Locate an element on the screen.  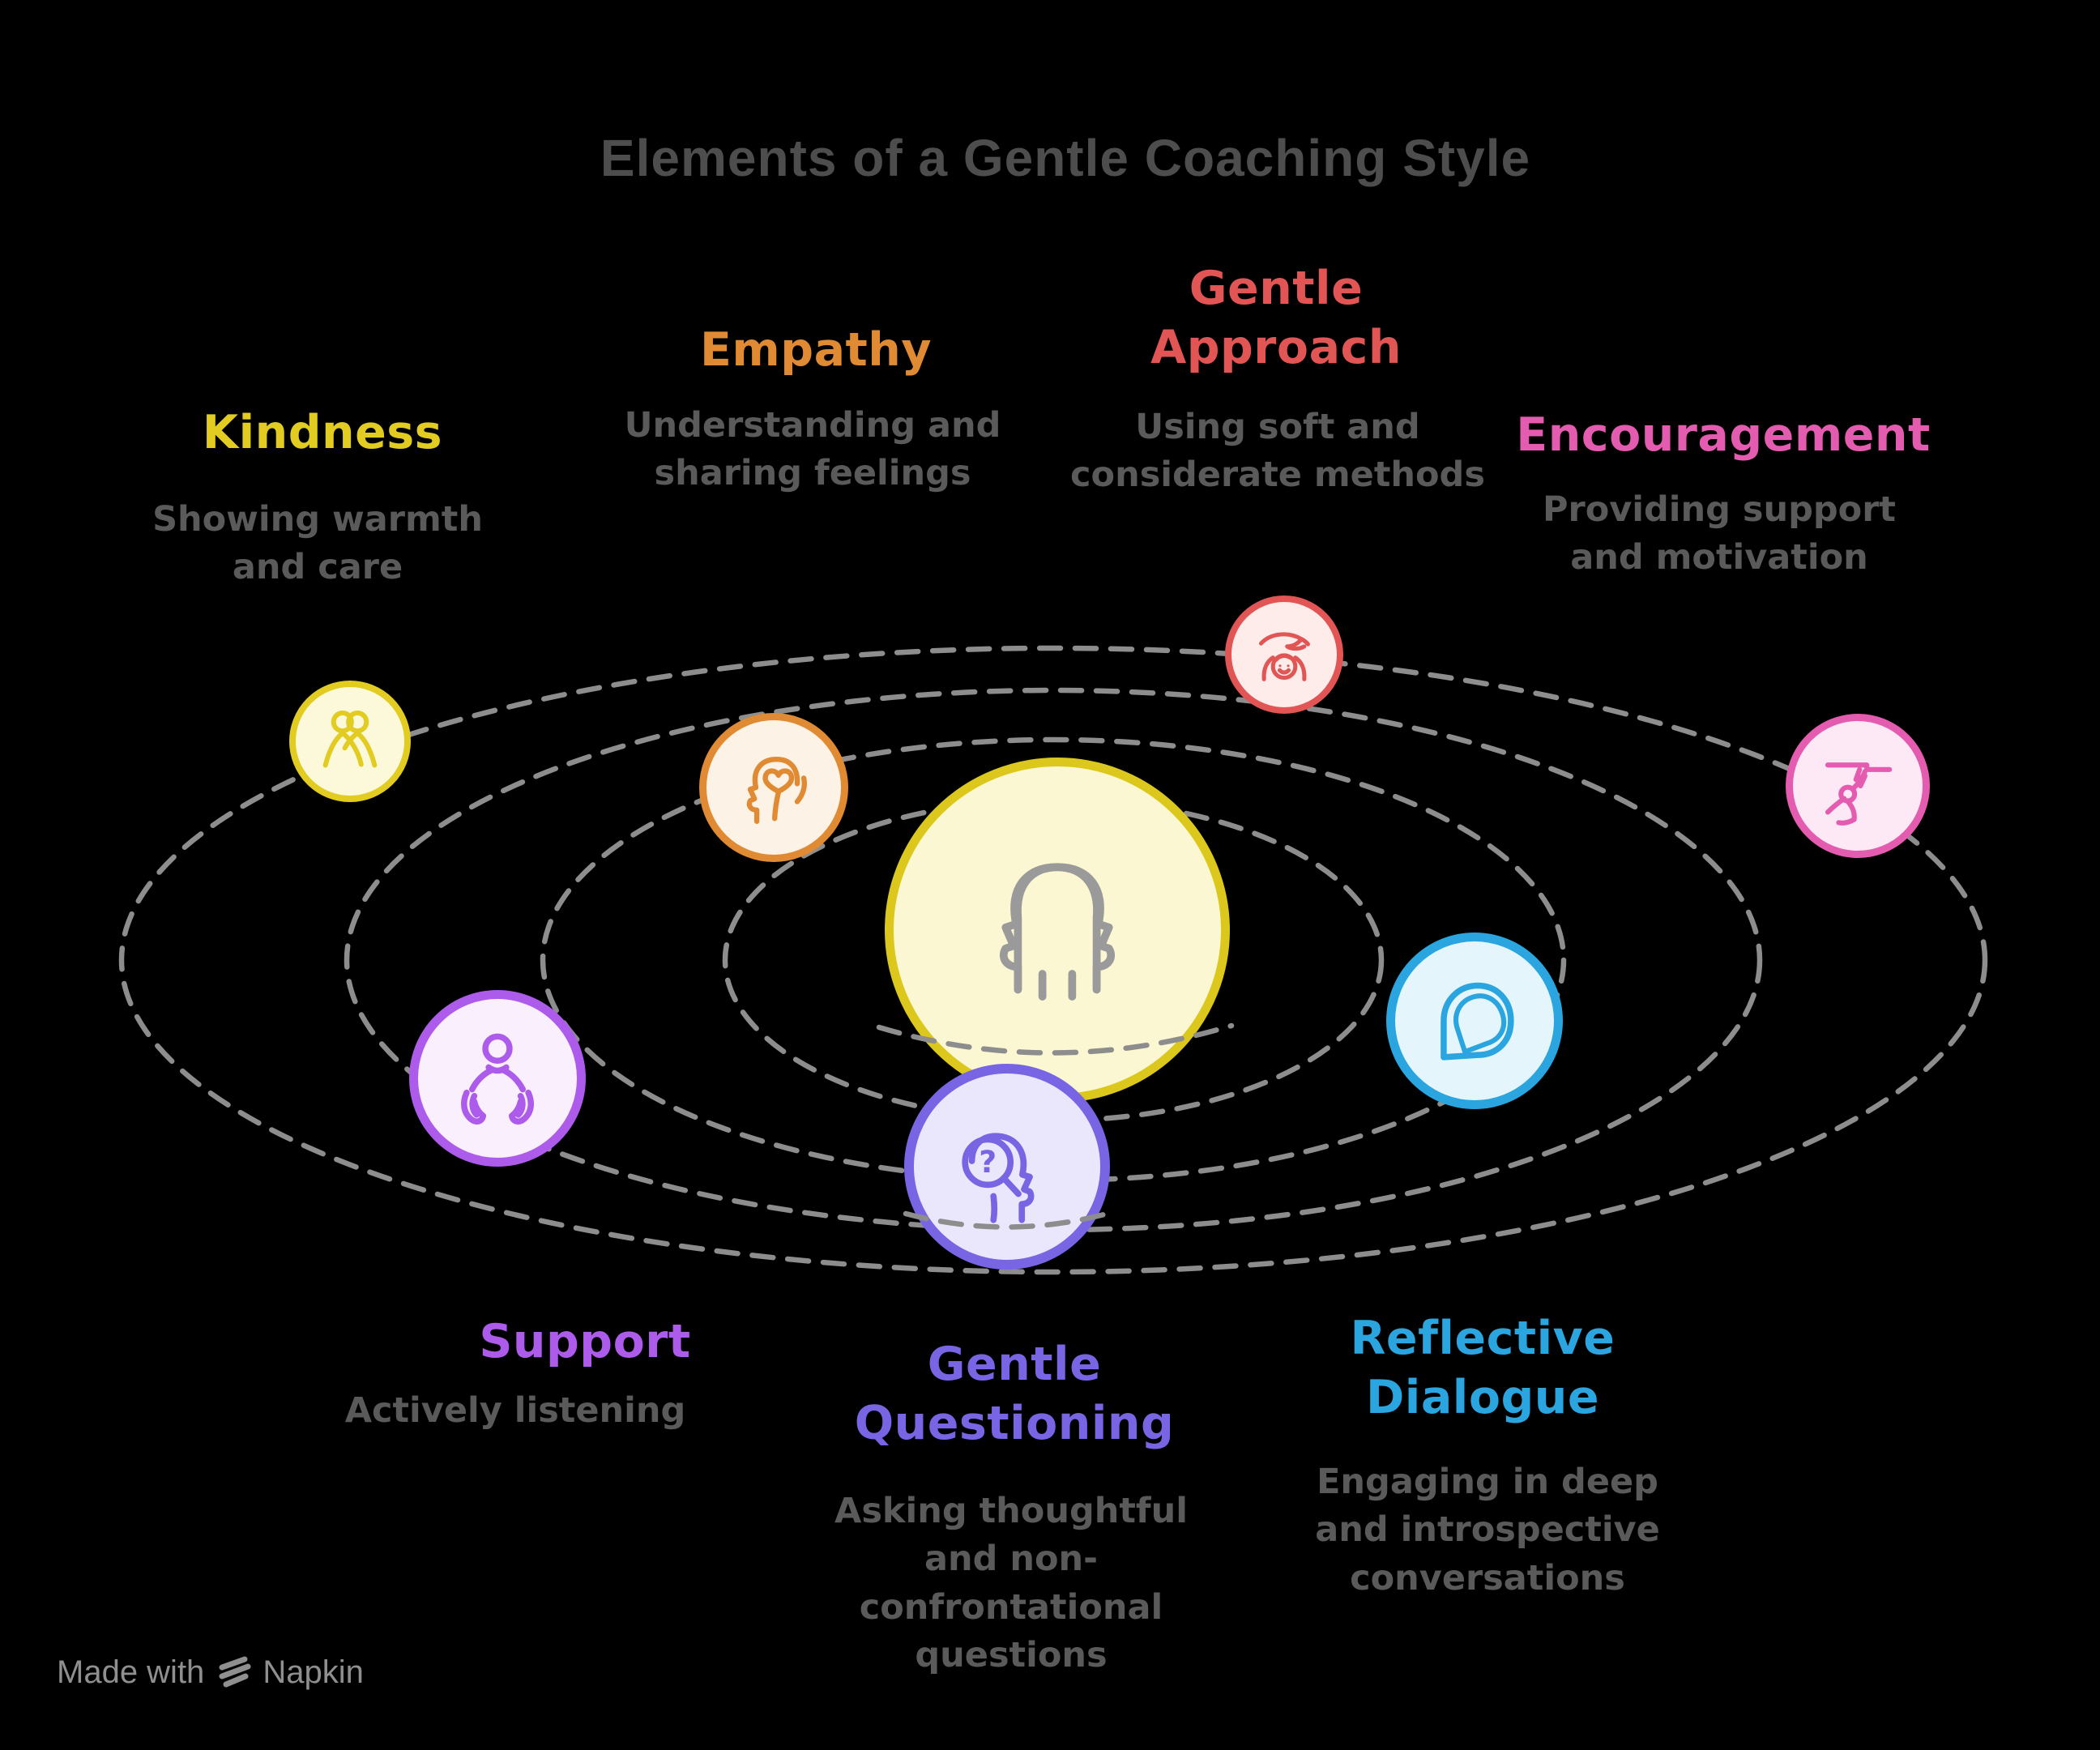
label-encouragement: Encouragement is located at coordinates (1723, 435).